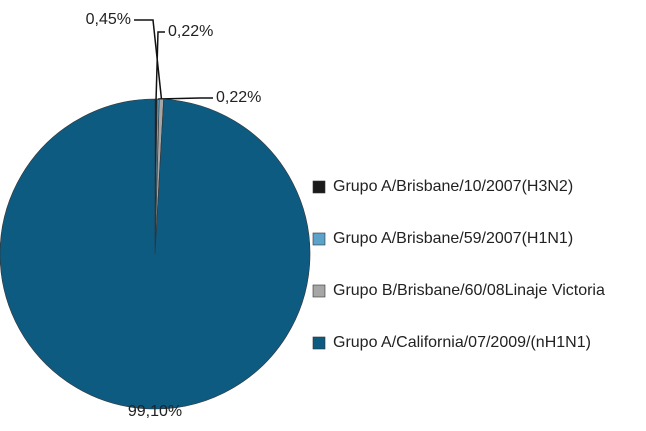 This screenshot has width=646, height=431. What do you see at coordinates (108, 19) in the screenshot?
I see `value-label: 0,45%` at bounding box center [108, 19].